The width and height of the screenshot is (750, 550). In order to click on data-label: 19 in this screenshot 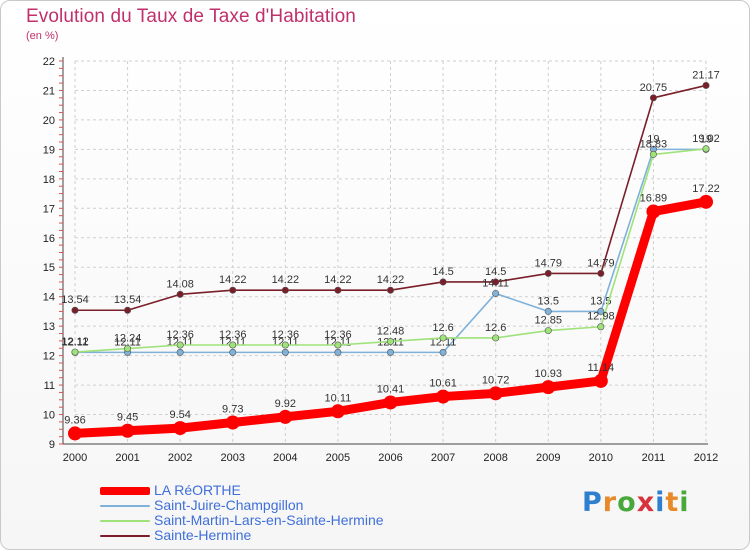, I will do `click(706, 139)`.